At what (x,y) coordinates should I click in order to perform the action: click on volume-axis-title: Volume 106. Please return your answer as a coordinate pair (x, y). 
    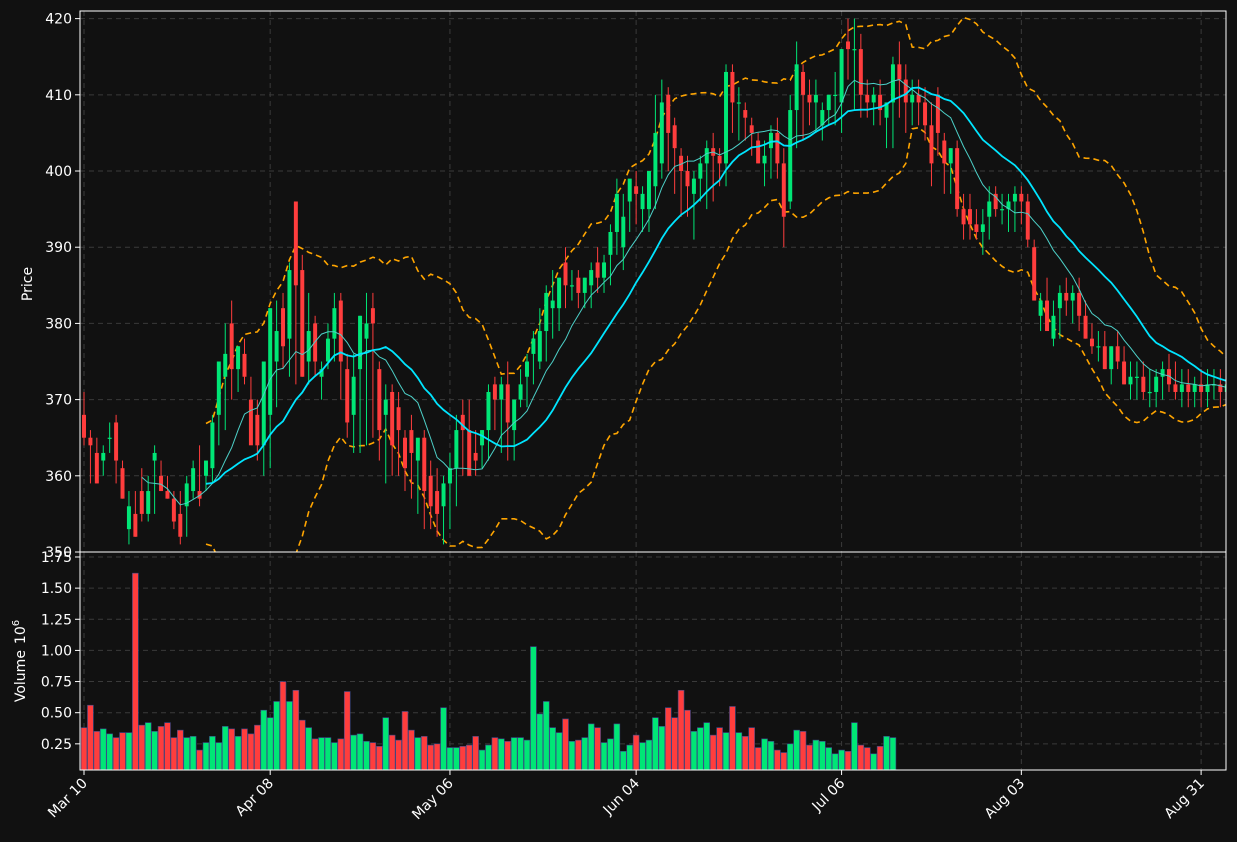
    Looking at the image, I should click on (20, 661).